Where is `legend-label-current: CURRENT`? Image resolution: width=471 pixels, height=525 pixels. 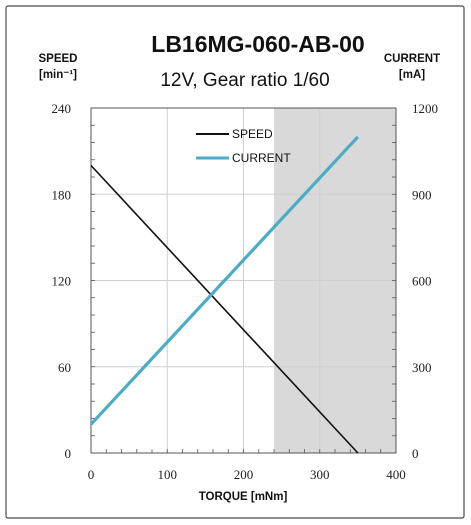 legend-label-current: CURRENT is located at coordinates (261, 158).